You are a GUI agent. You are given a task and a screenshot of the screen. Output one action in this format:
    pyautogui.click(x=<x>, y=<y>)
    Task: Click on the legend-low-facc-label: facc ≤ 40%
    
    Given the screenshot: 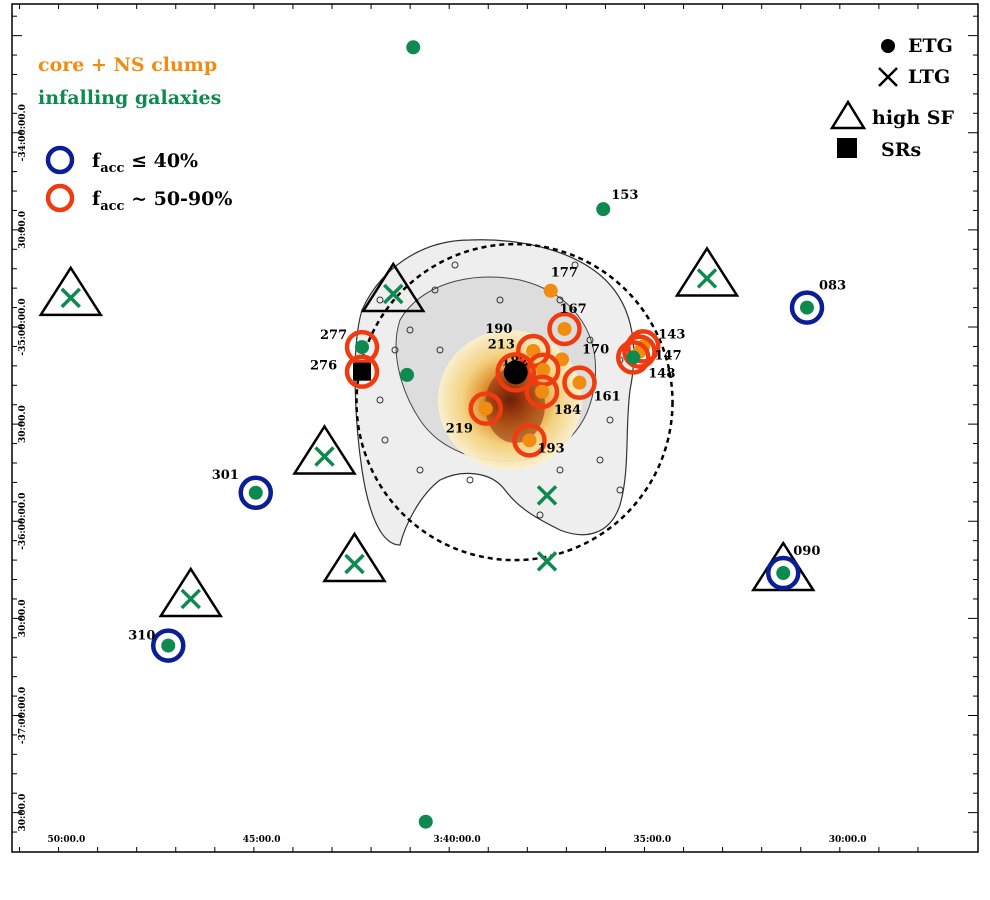 What is the action you would take?
    pyautogui.click(x=145, y=163)
    